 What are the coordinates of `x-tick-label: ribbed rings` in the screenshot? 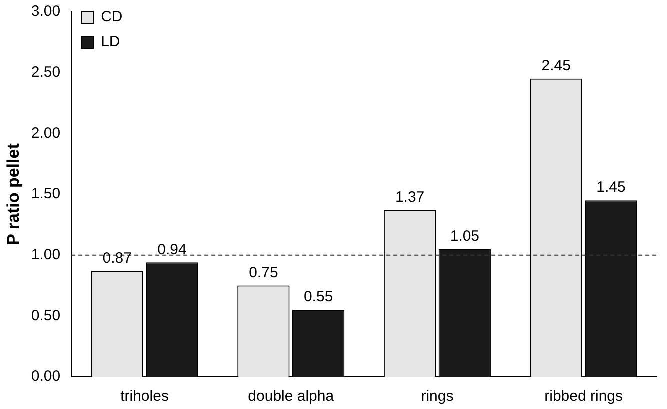 It's located at (584, 397).